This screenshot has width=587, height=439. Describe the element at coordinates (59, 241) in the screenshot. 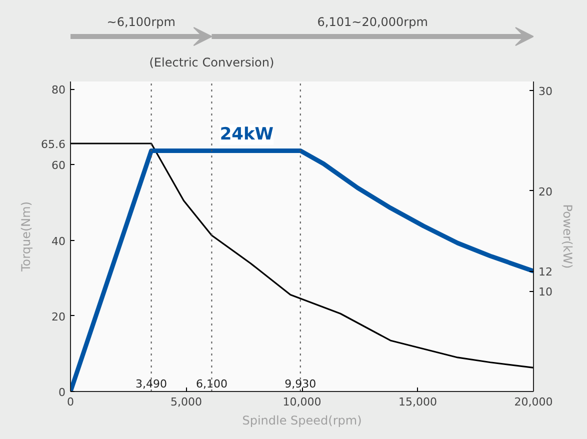

I see `y-tick-label: 40` at that location.